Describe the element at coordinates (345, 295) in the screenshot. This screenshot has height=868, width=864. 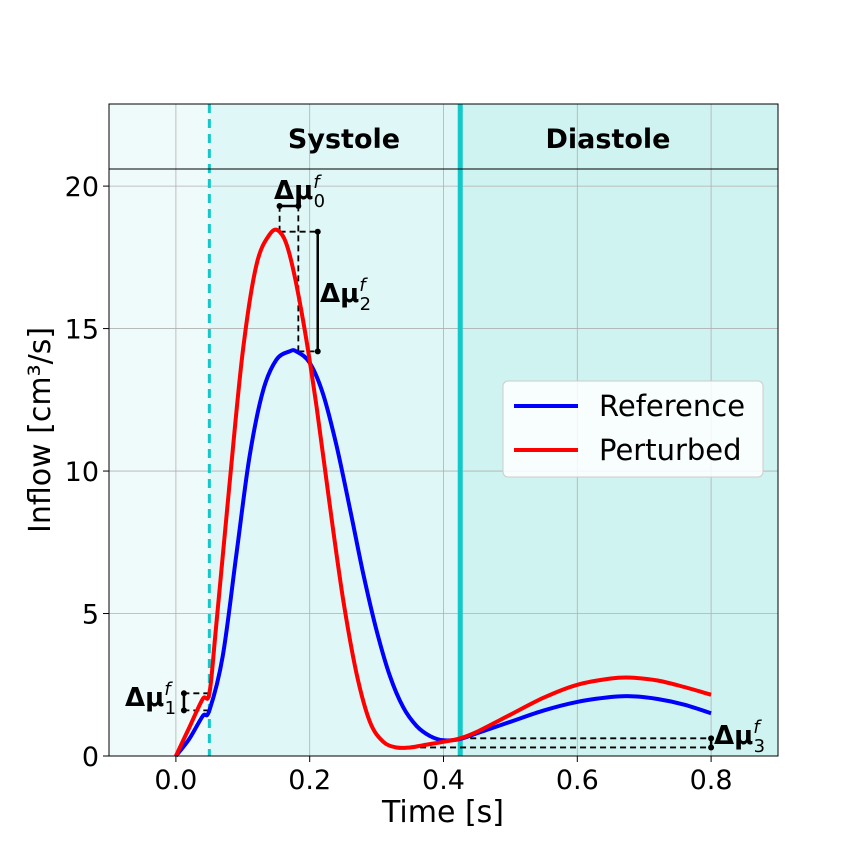
I see `annotation-label-2: Δμf 2` at that location.